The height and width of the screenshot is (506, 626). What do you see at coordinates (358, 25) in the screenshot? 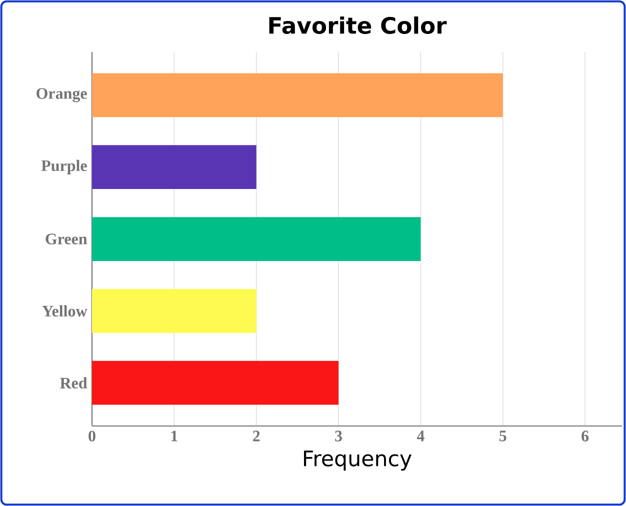
I see `chart-title: Favorite Color` at bounding box center [358, 25].